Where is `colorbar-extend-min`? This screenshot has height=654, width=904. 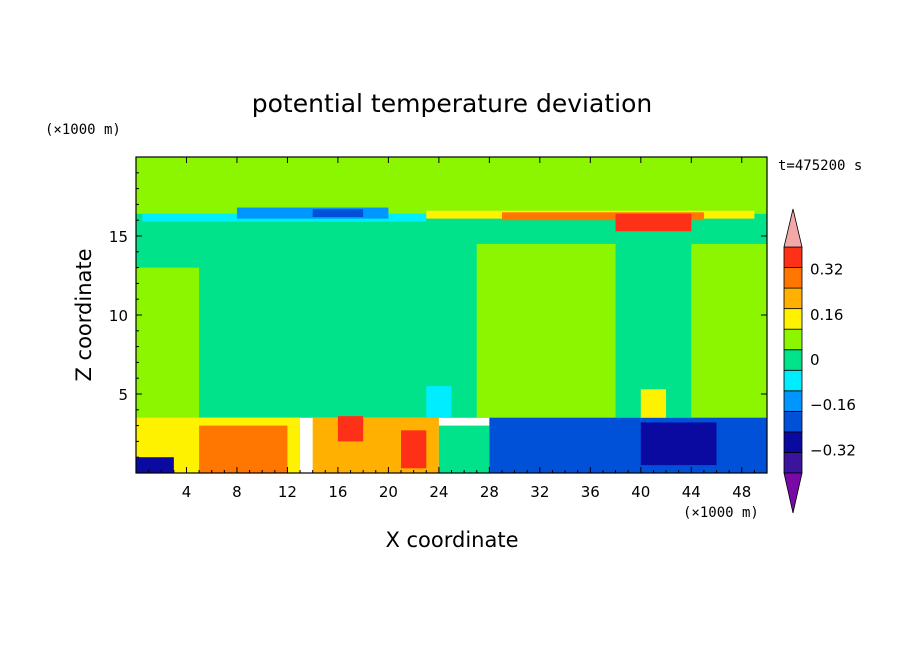 colorbar-extend-min is located at coordinates (793, 493).